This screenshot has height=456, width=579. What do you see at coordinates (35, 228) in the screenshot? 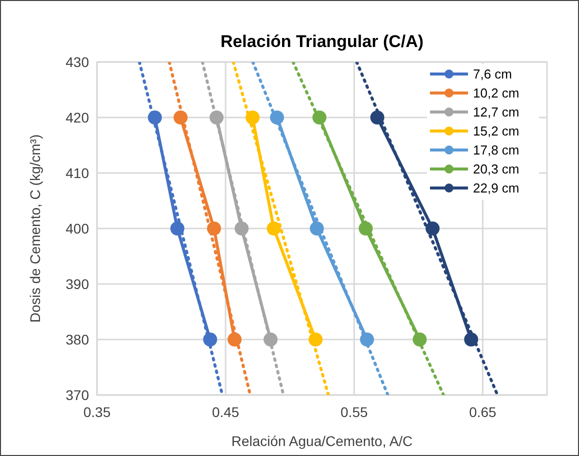
I see `y-axis-title: Dosis de Cemento, C (kg/cm³)` at bounding box center [35, 228].